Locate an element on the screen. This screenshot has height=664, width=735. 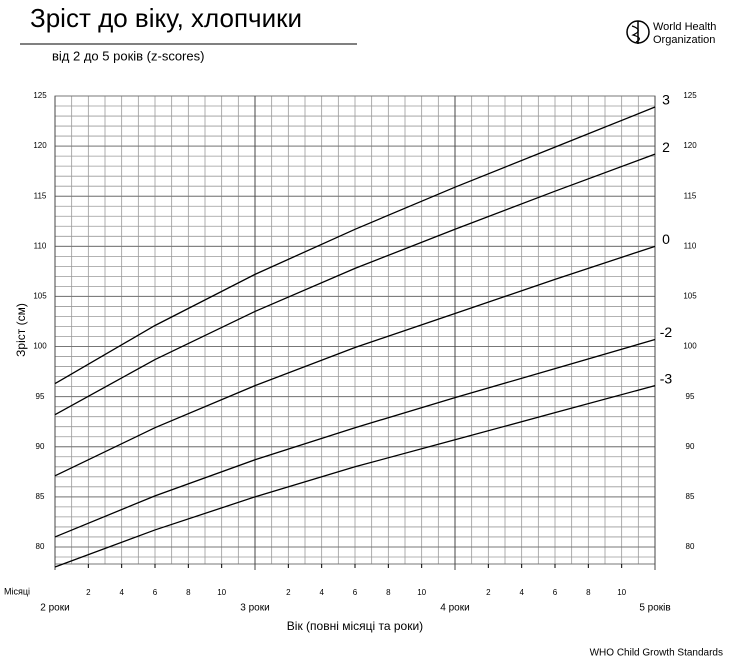
series-label: 2 is located at coordinates (666, 147).